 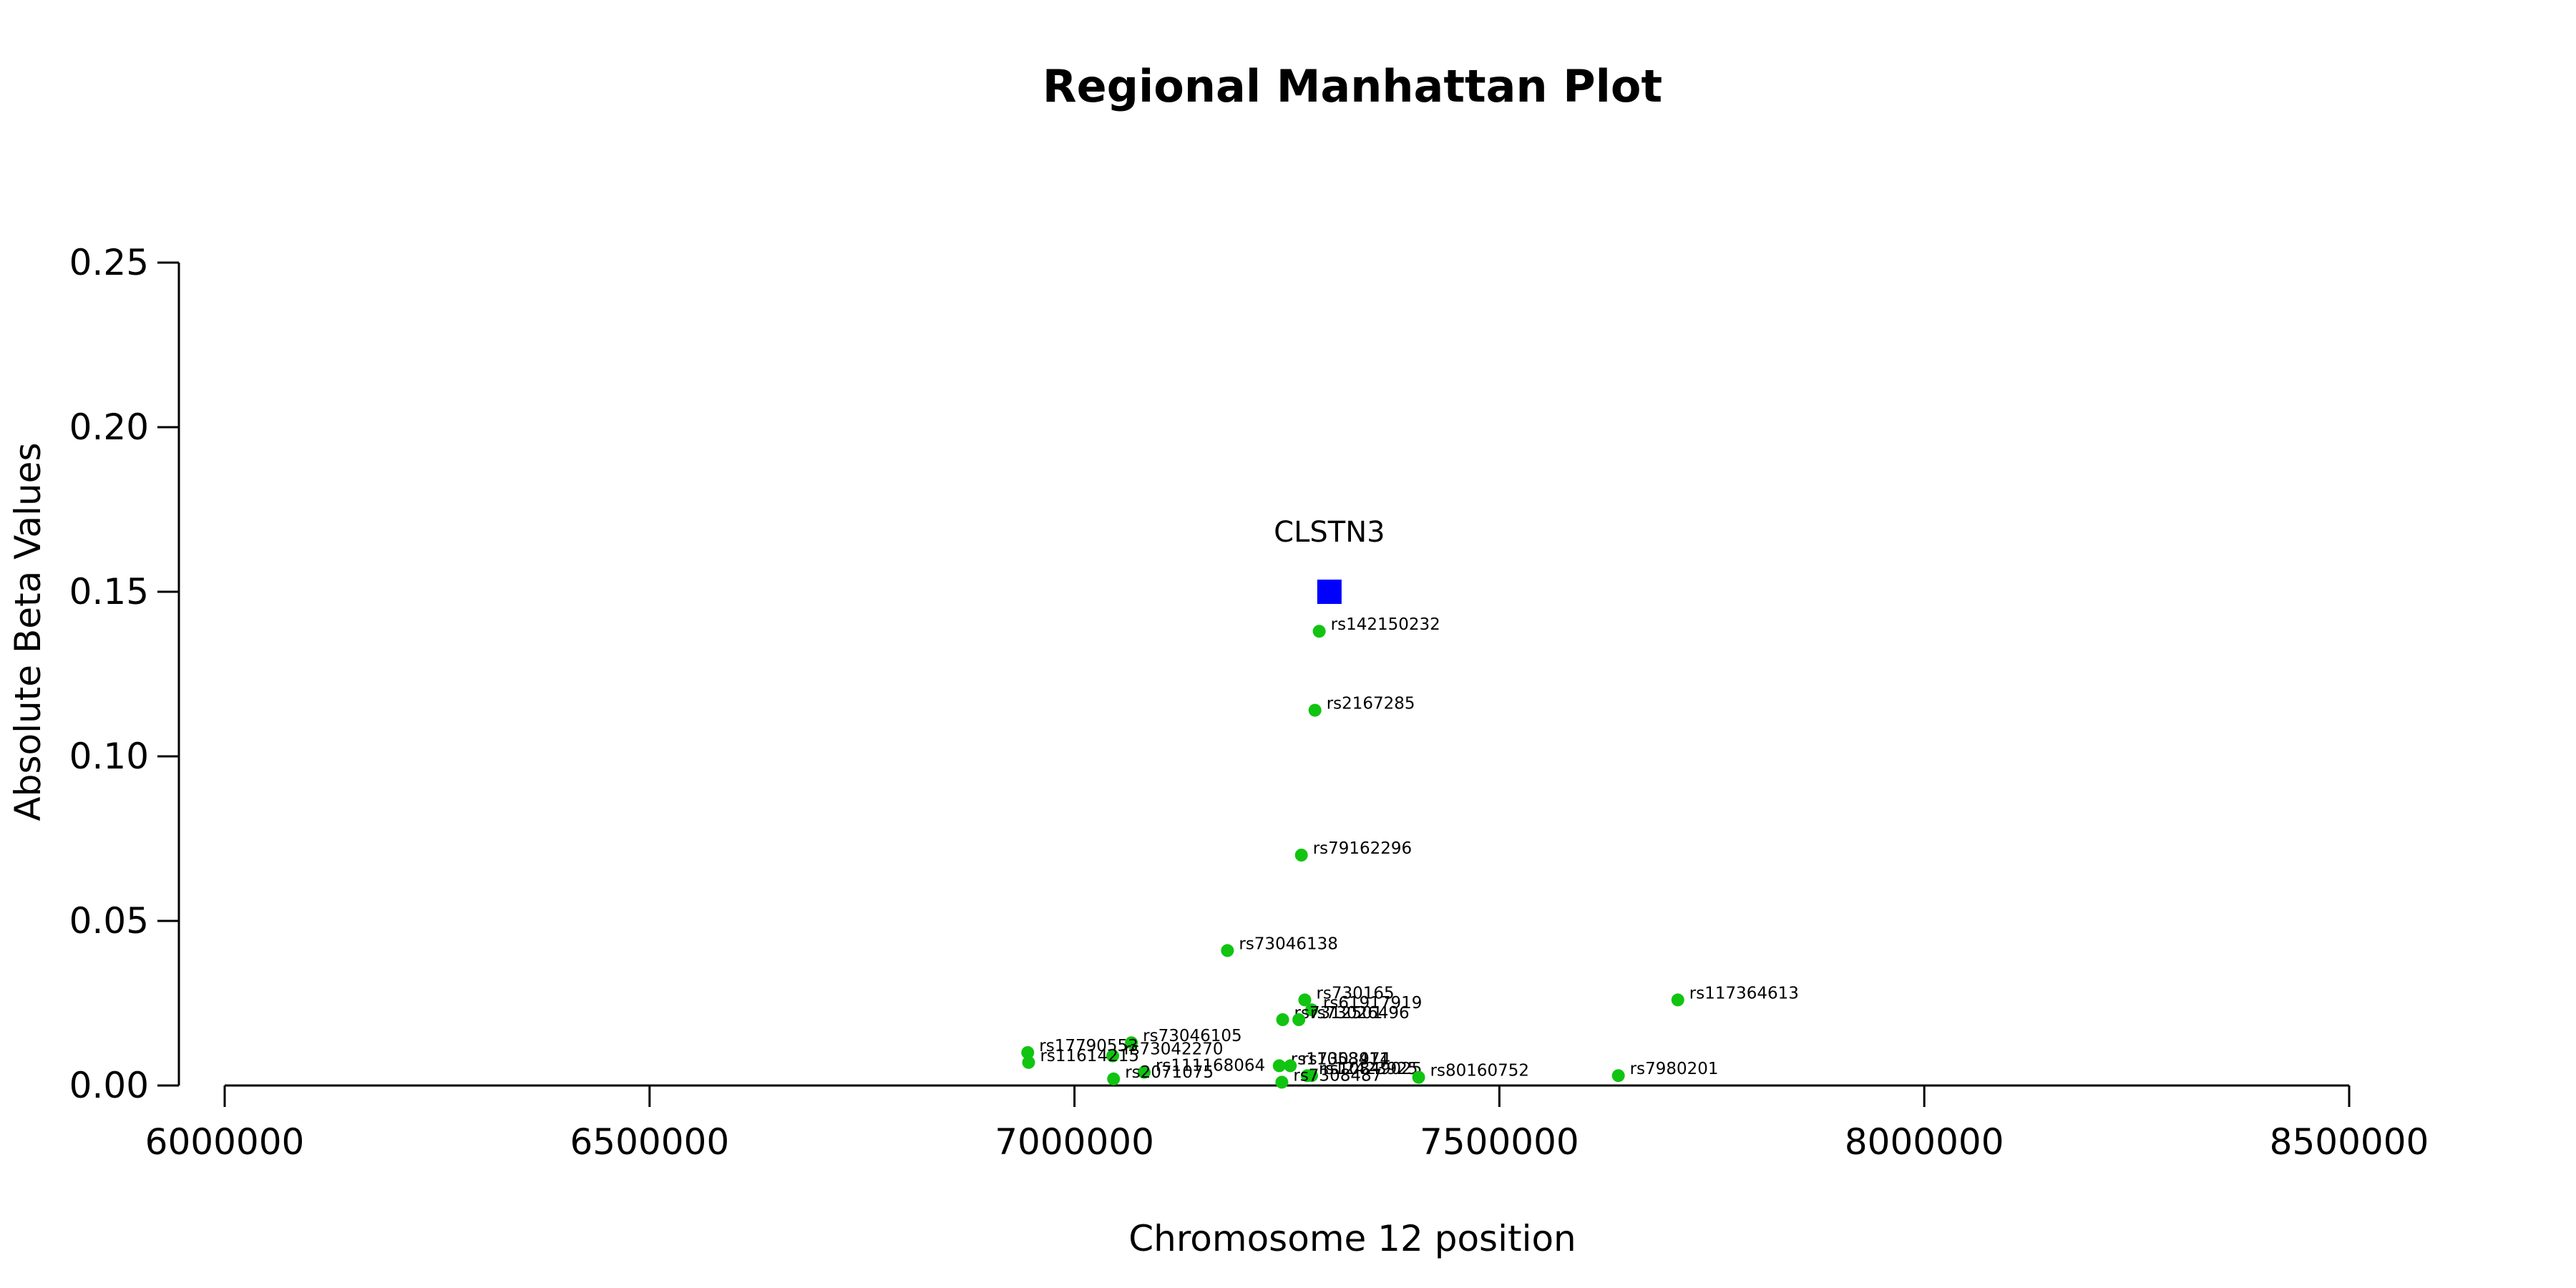 What do you see at coordinates (1329, 560) in the screenshot?
I see `gene-marker-group: CLSTN3` at bounding box center [1329, 560].